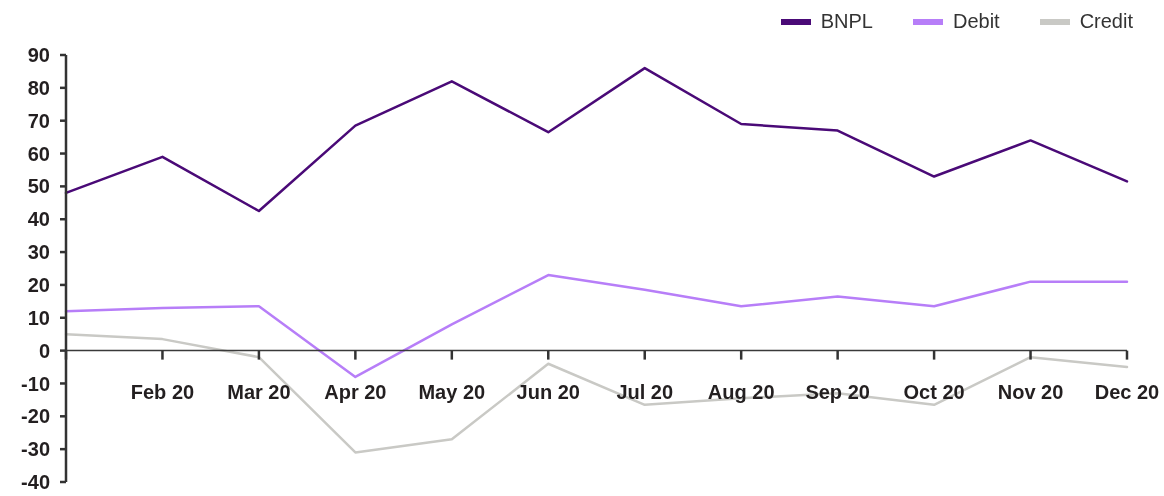 The height and width of the screenshot is (496, 1164). Describe the element at coordinates (741, 391) in the screenshot. I see `x-tick-label: Aug 20` at that location.